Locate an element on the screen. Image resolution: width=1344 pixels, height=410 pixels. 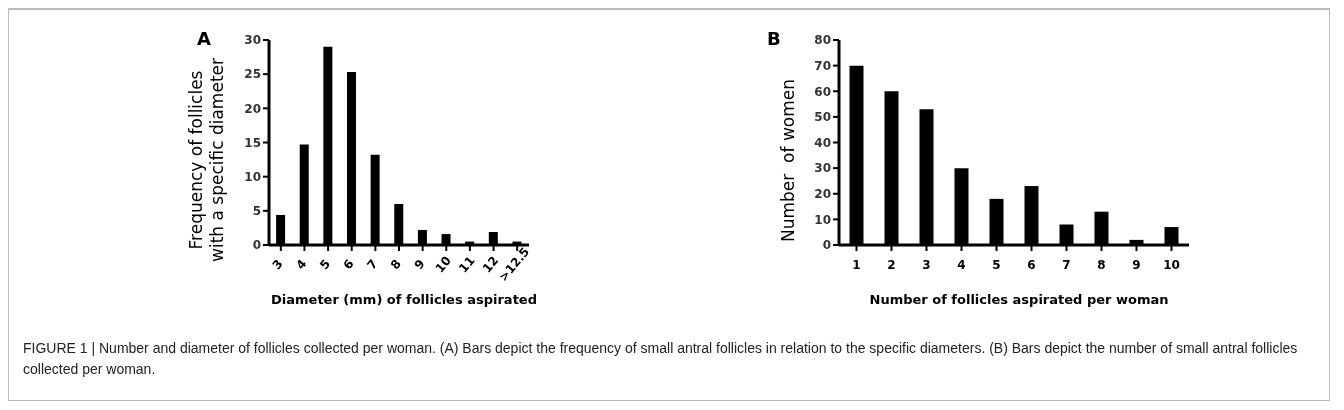
chart-title: A is located at coordinates (204, 38).